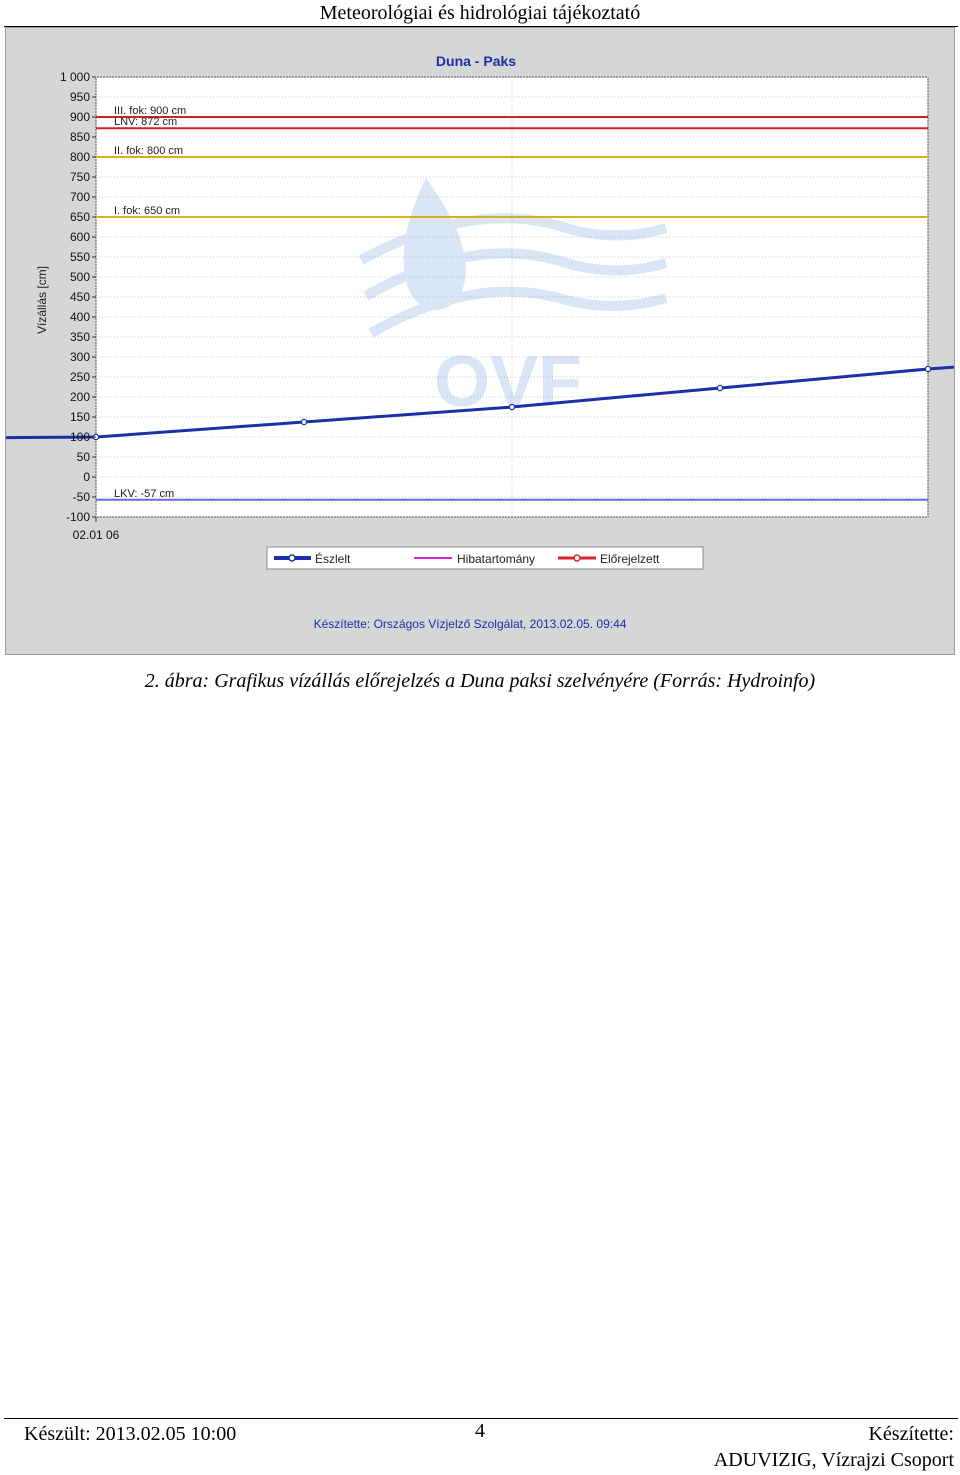 This screenshot has height=1475, width=960. What do you see at coordinates (480, 1431) in the screenshot?
I see `page-number: 4` at bounding box center [480, 1431].